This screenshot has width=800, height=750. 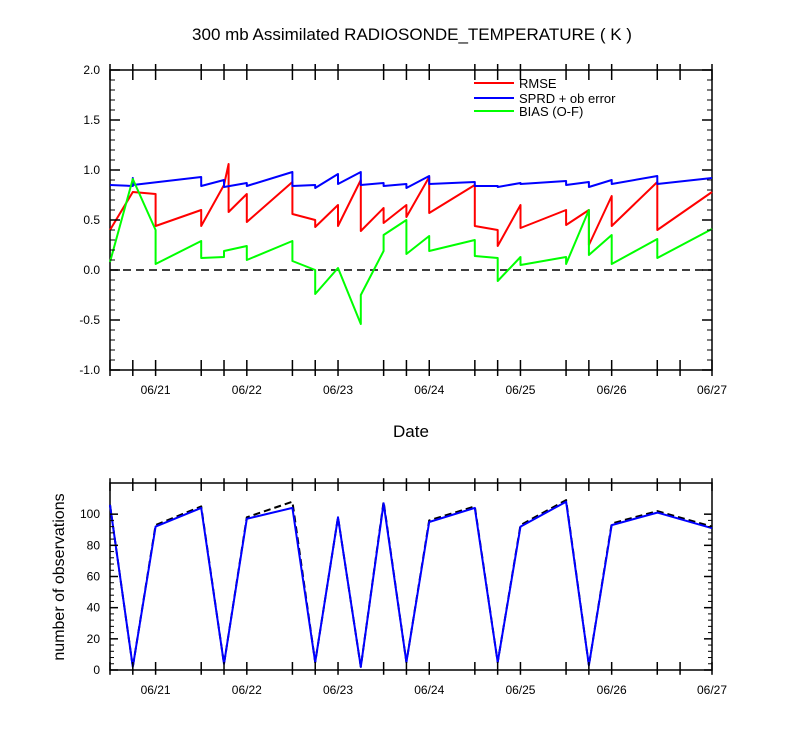 I want to click on series-line-sprd-ob-error, so click(x=411, y=180).